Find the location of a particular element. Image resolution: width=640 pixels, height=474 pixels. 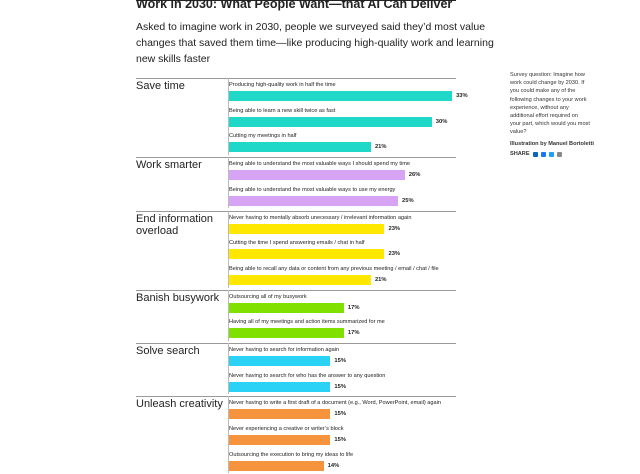

group-name: Banish busywork is located at coordinates (178, 297).